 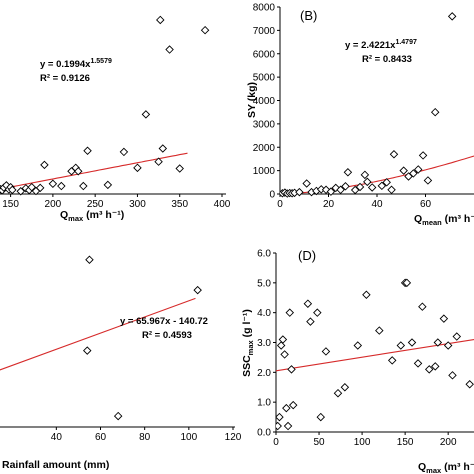 I want to click on y-tick-label: 3.0, so click(x=264, y=343).